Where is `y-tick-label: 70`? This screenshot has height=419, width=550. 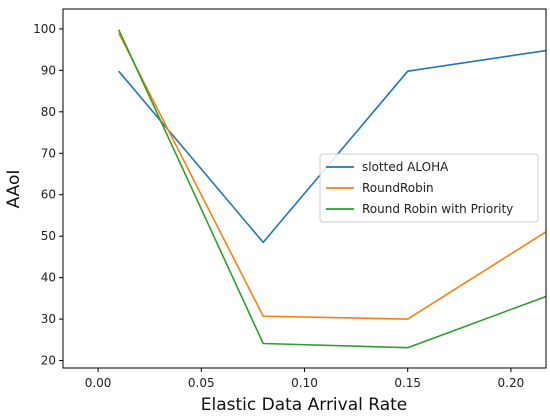 y-tick-label: 70 is located at coordinates (48, 153).